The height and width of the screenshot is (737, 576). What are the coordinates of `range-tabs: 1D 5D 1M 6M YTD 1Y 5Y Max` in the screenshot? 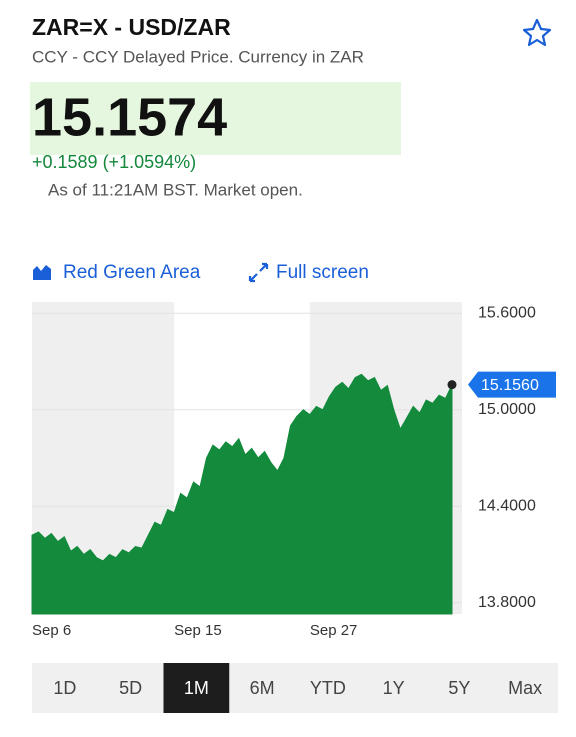 It's located at (295, 688).